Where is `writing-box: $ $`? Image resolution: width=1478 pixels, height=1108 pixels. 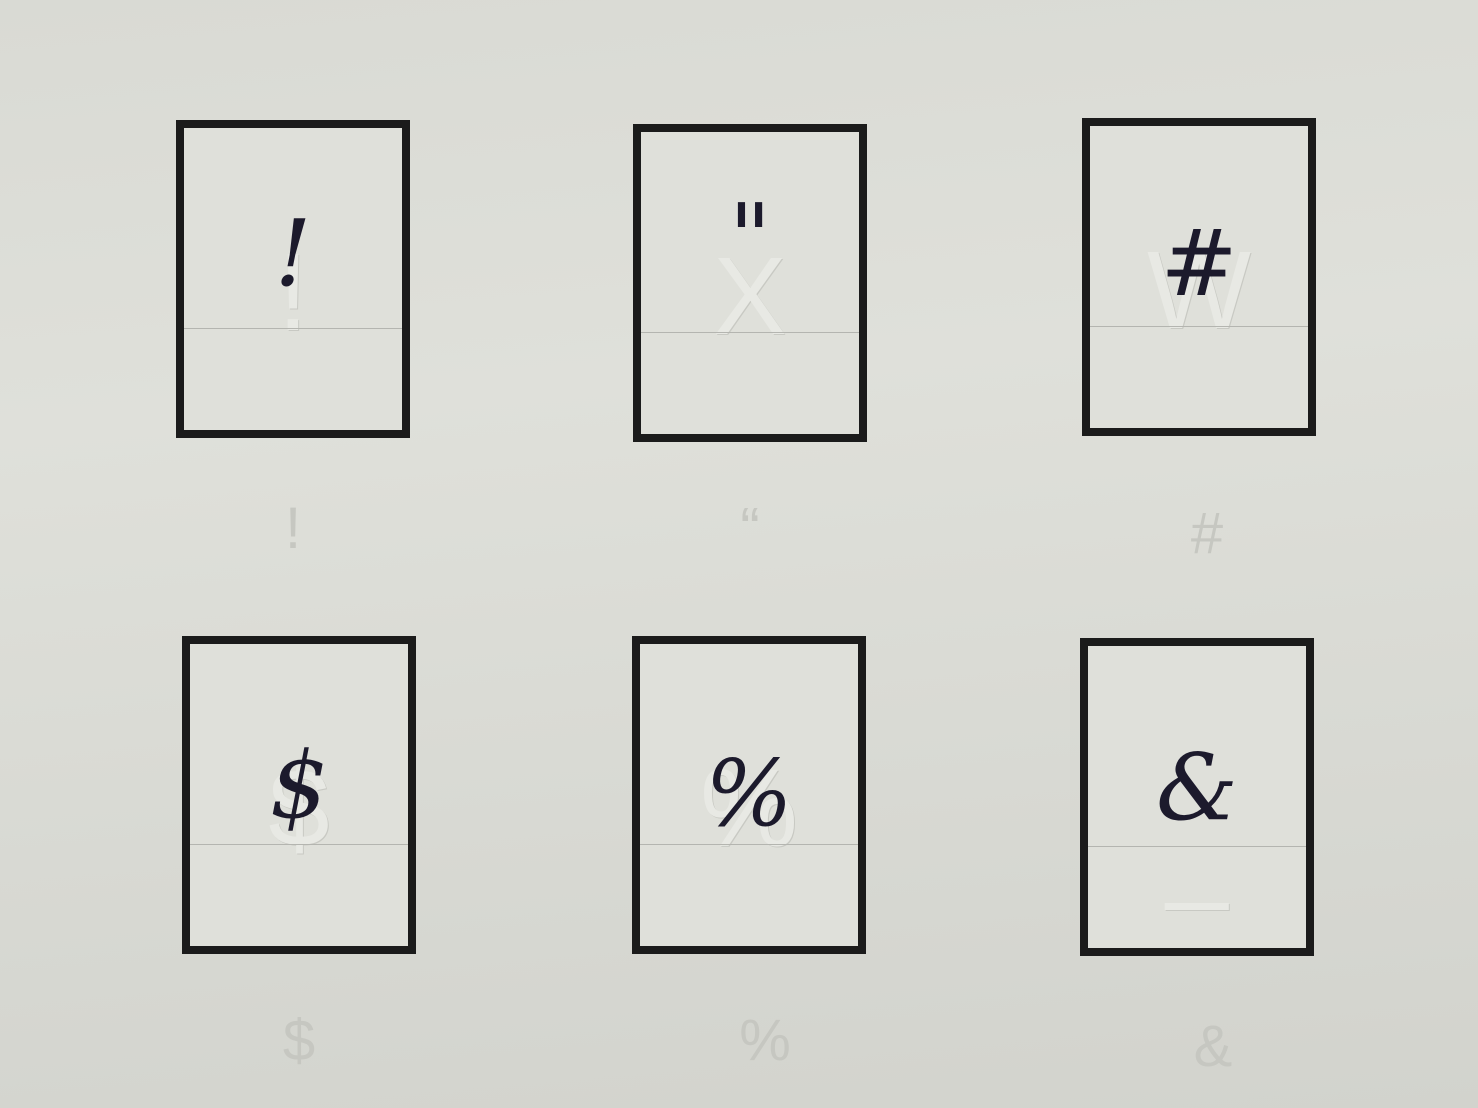 writing-box: $ $ is located at coordinates (299, 795).